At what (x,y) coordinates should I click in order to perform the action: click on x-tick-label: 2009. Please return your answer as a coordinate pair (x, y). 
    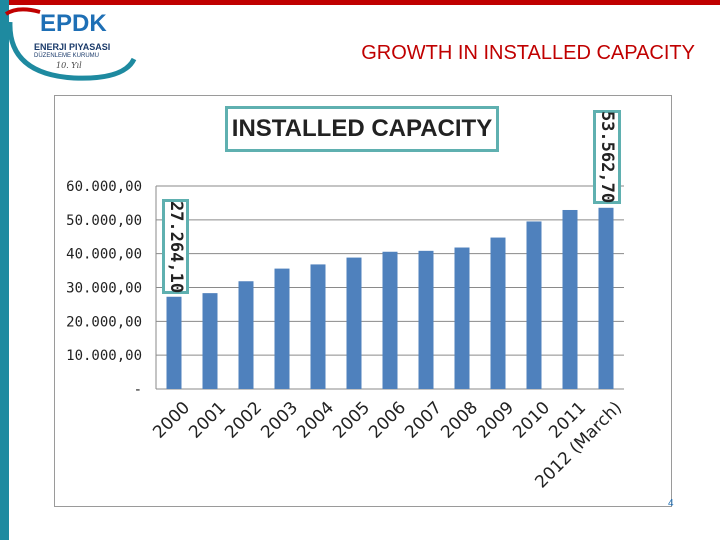
    Looking at the image, I should click on (495, 420).